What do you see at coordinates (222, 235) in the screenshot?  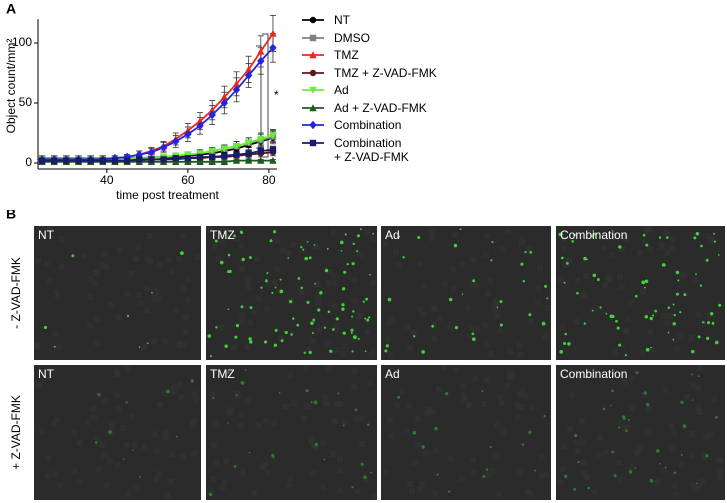 I see `micrograph-label: TMZ` at bounding box center [222, 235].